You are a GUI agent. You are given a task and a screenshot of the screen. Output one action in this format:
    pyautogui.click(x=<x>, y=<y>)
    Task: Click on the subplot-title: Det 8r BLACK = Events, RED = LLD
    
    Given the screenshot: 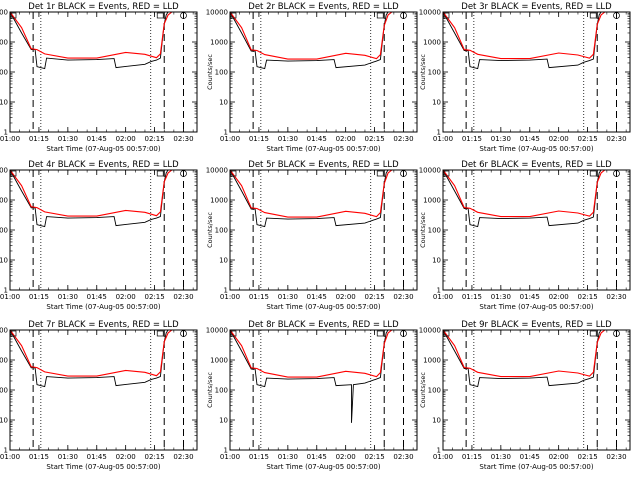 What is the action you would take?
    pyautogui.click(x=323, y=325)
    